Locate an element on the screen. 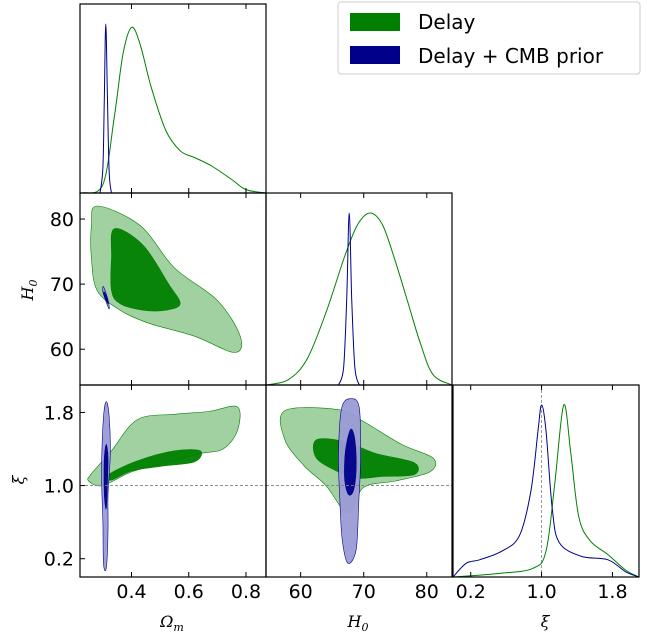  xlabel-omega-m-symbol: Ω is located at coordinates (166, 621).